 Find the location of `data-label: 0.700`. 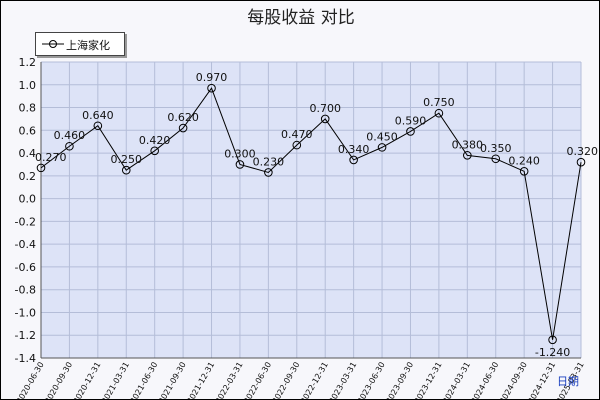

data-label: 0.700 is located at coordinates (325, 108).